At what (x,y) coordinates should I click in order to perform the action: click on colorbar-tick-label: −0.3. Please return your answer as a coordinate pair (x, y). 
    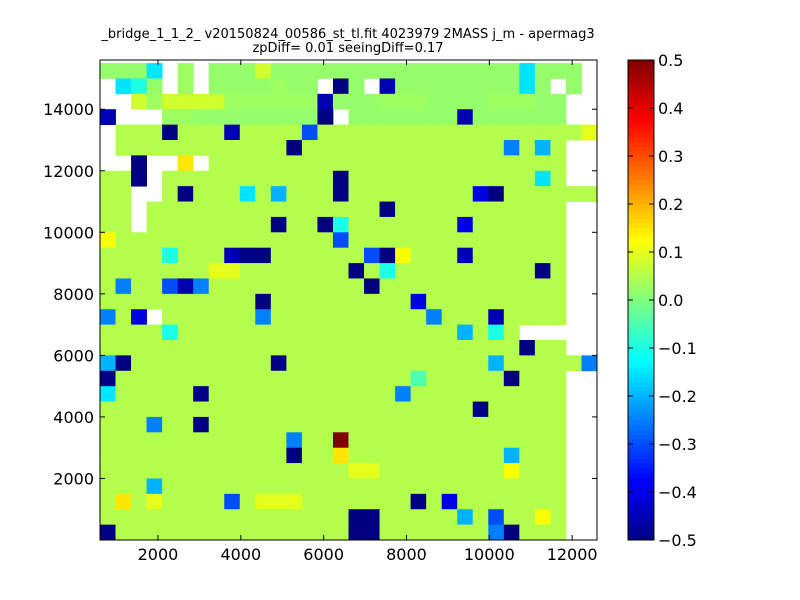
    Looking at the image, I should click on (677, 444).